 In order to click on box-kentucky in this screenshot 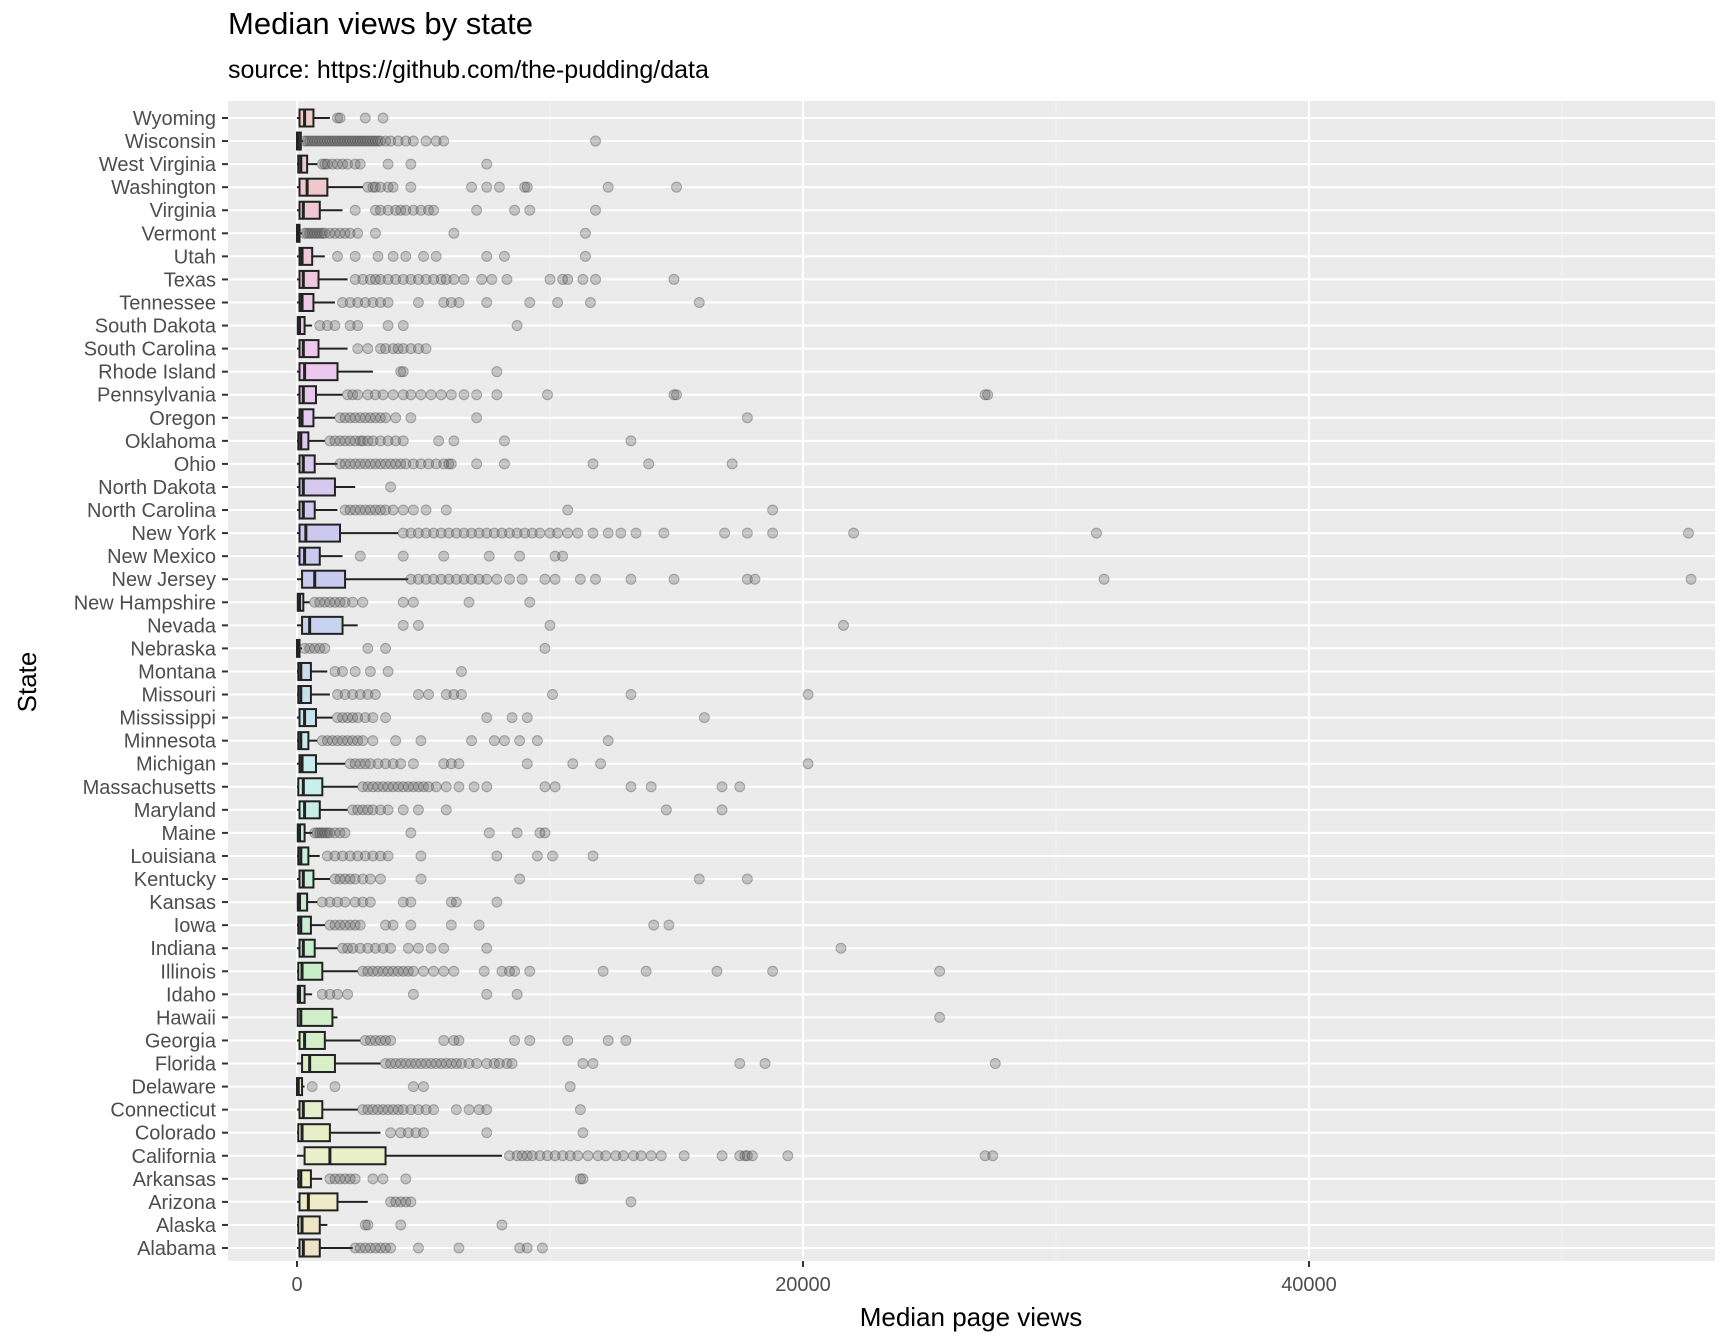, I will do `click(525, 879)`.